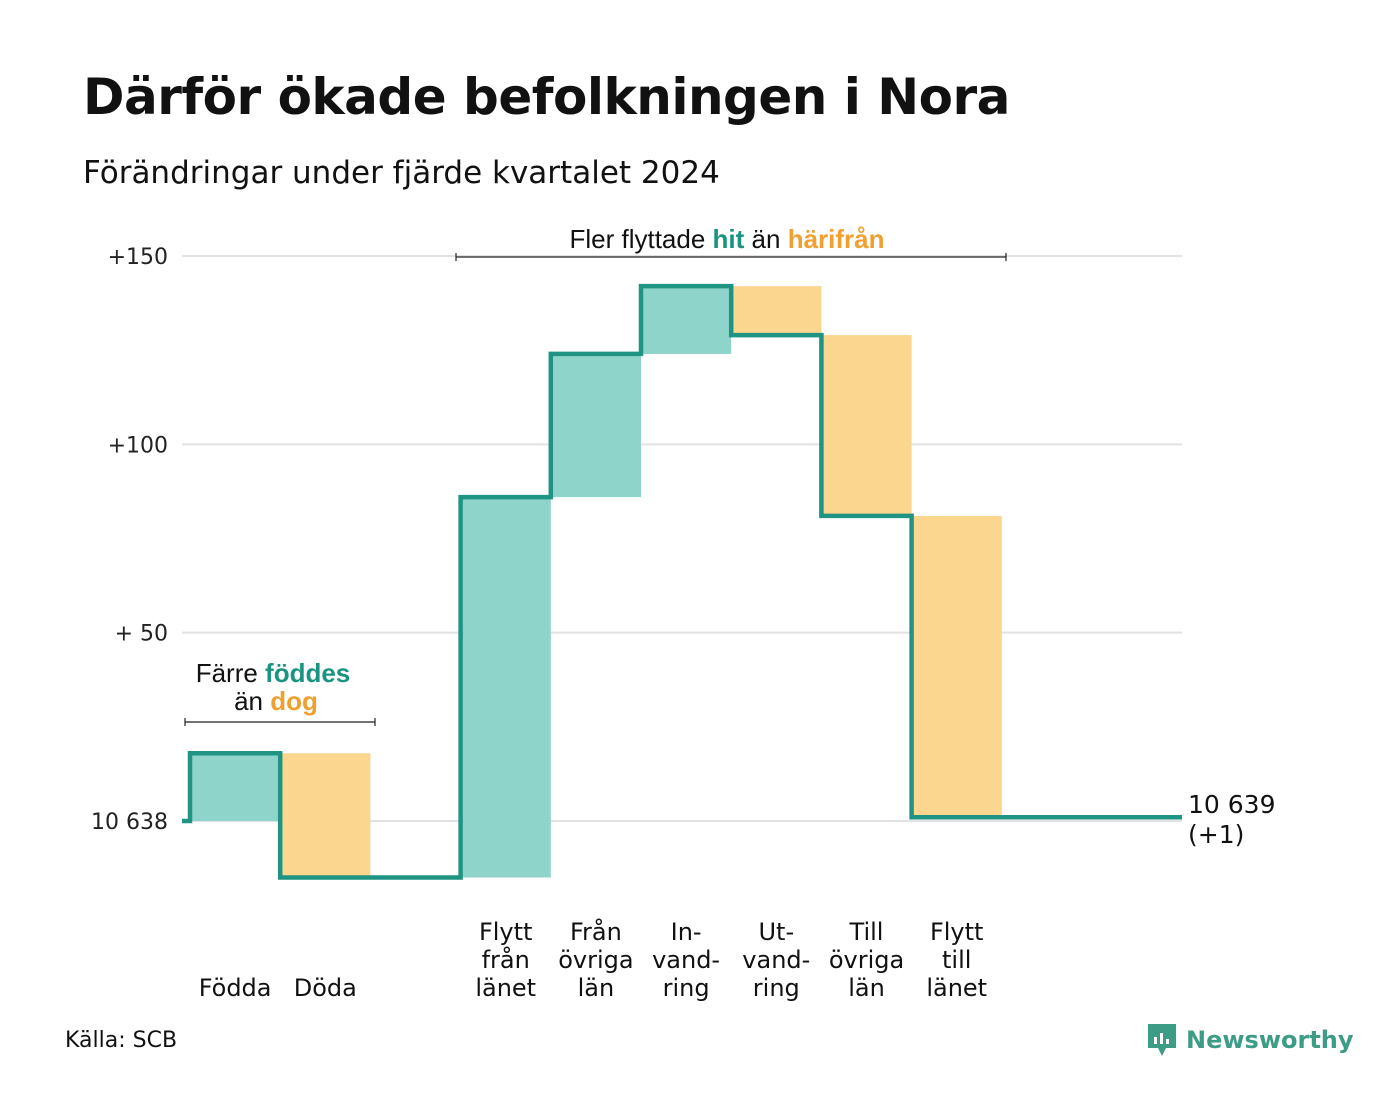 The image size is (1400, 1120). I want to click on newsworthy-logo-icon, so click(1162, 1040).